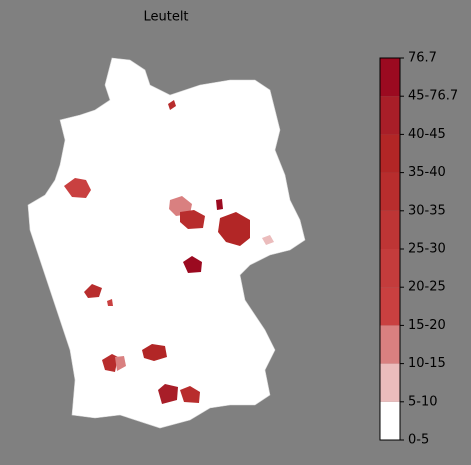 The height and width of the screenshot is (465, 471). Describe the element at coordinates (165, 17) in the screenshot. I see `map-title: Leutelt` at that location.